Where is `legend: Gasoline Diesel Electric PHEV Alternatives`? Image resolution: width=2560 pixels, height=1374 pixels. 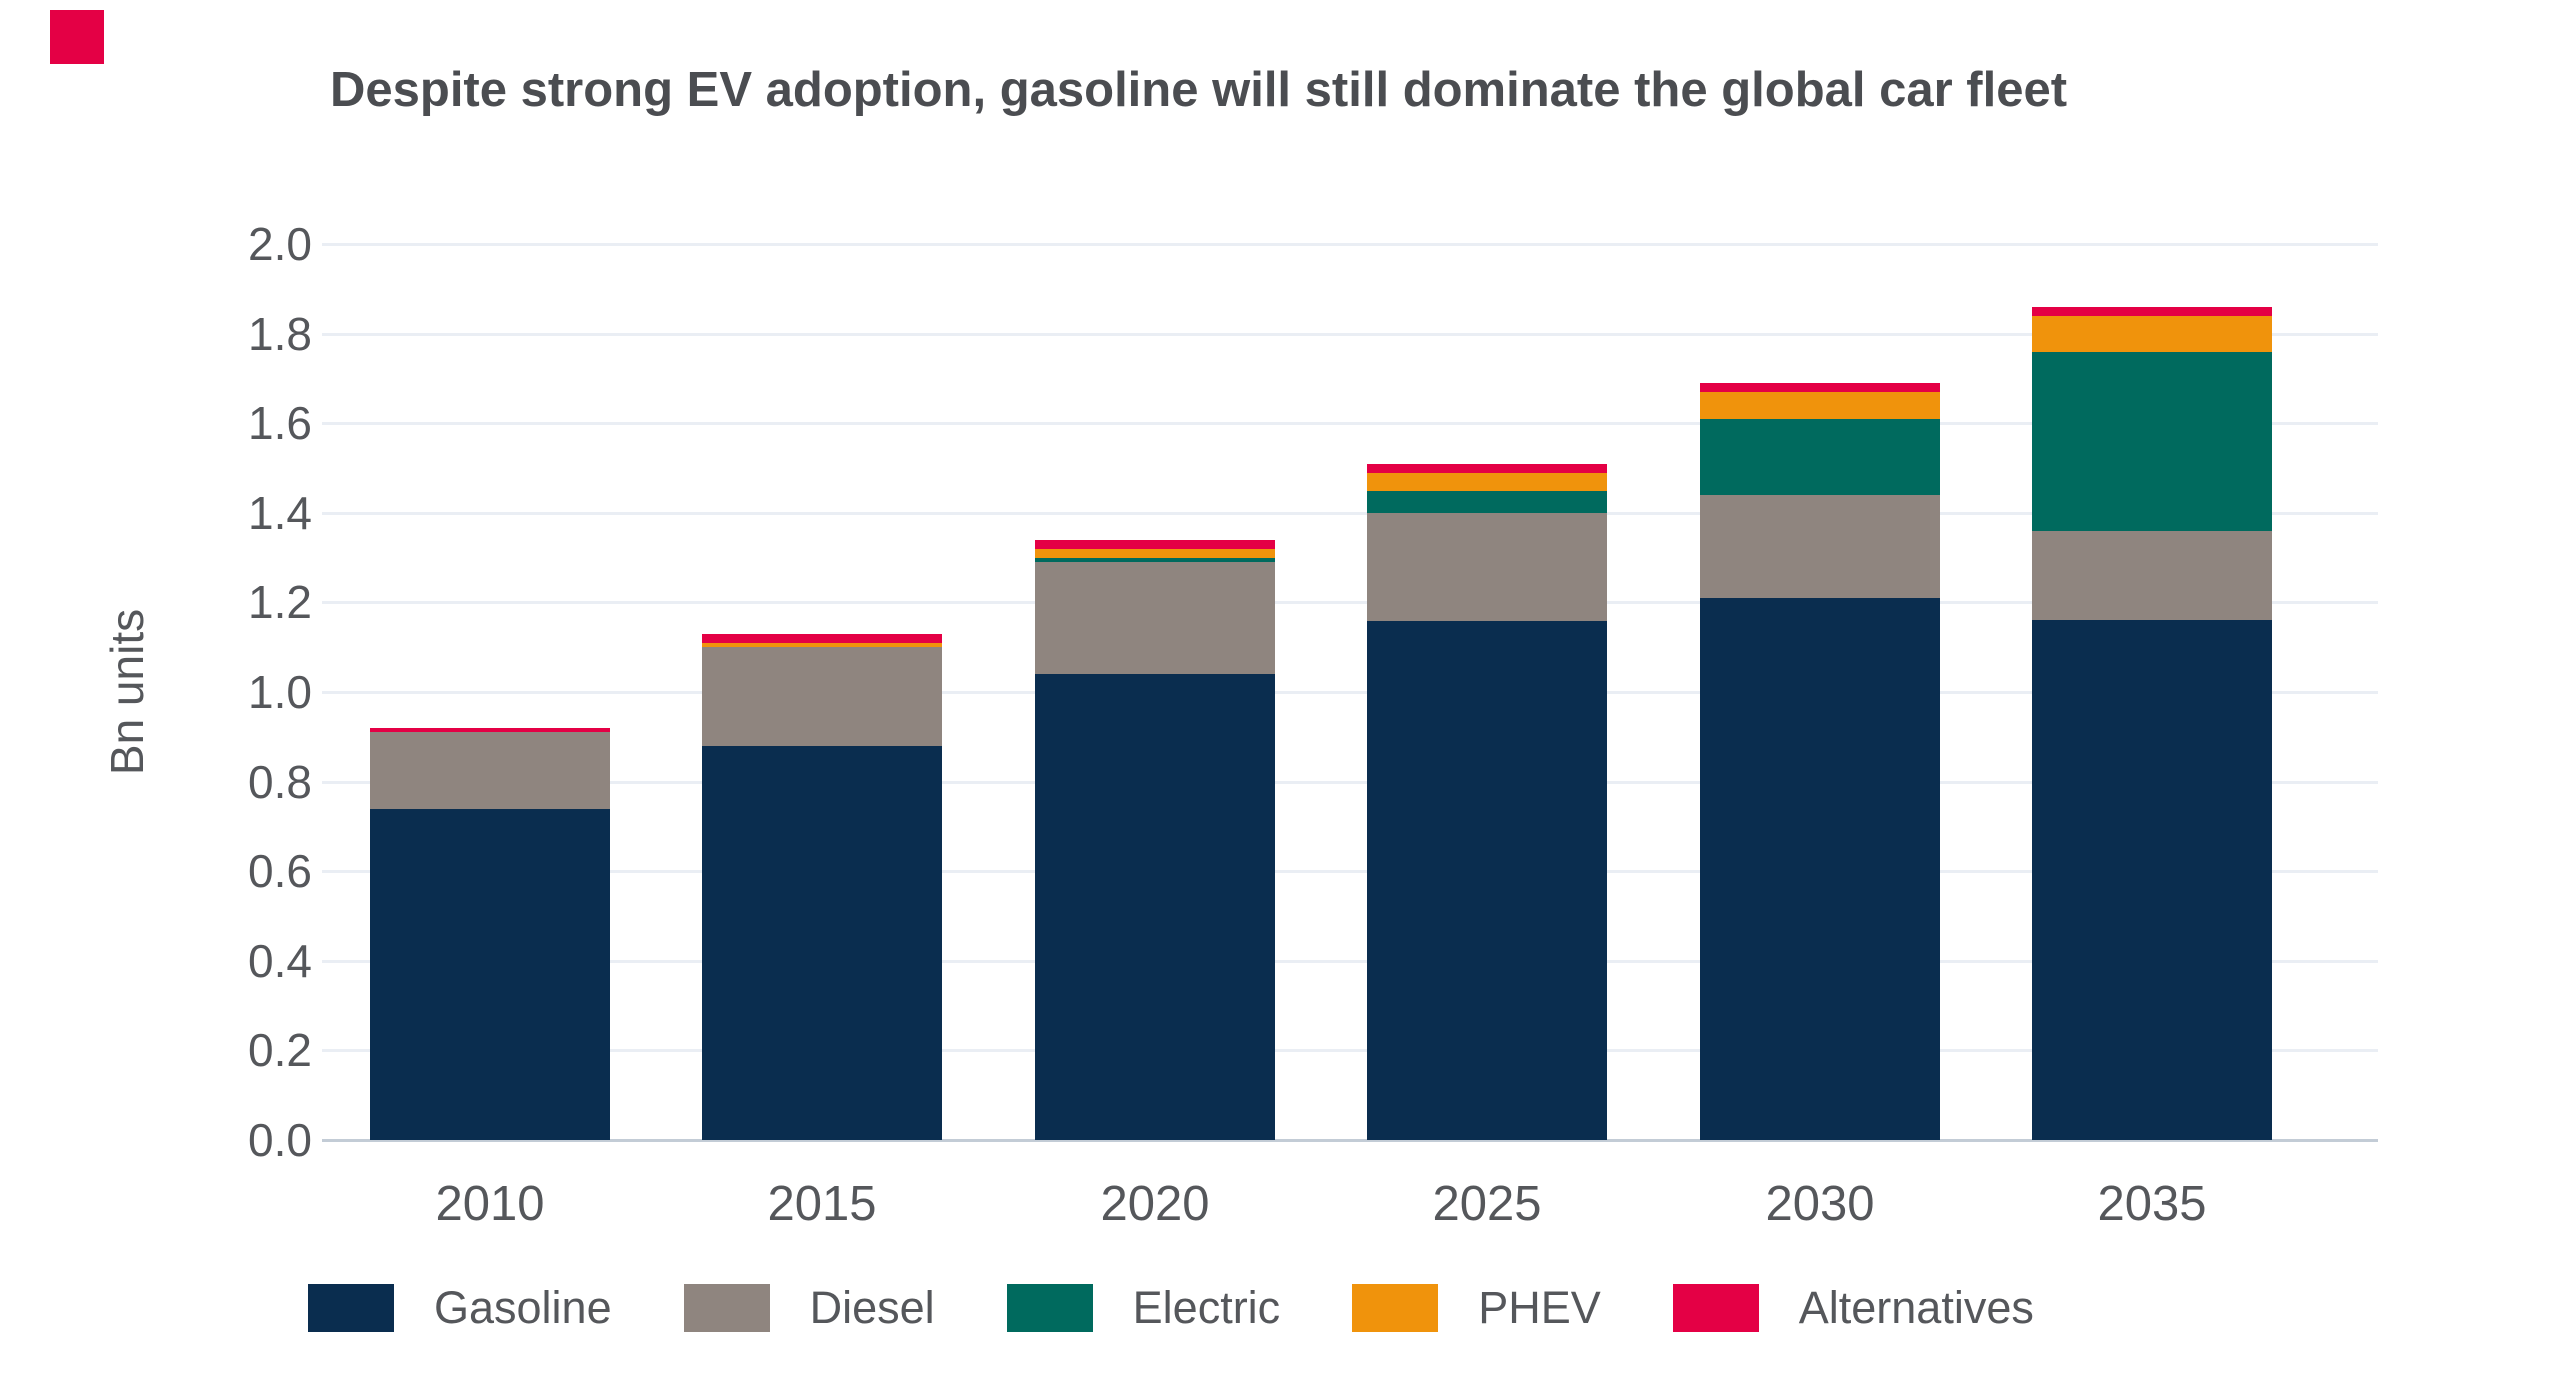
legend: Gasoline Diesel Electric PHEV Alternatives is located at coordinates (1171, 1308).